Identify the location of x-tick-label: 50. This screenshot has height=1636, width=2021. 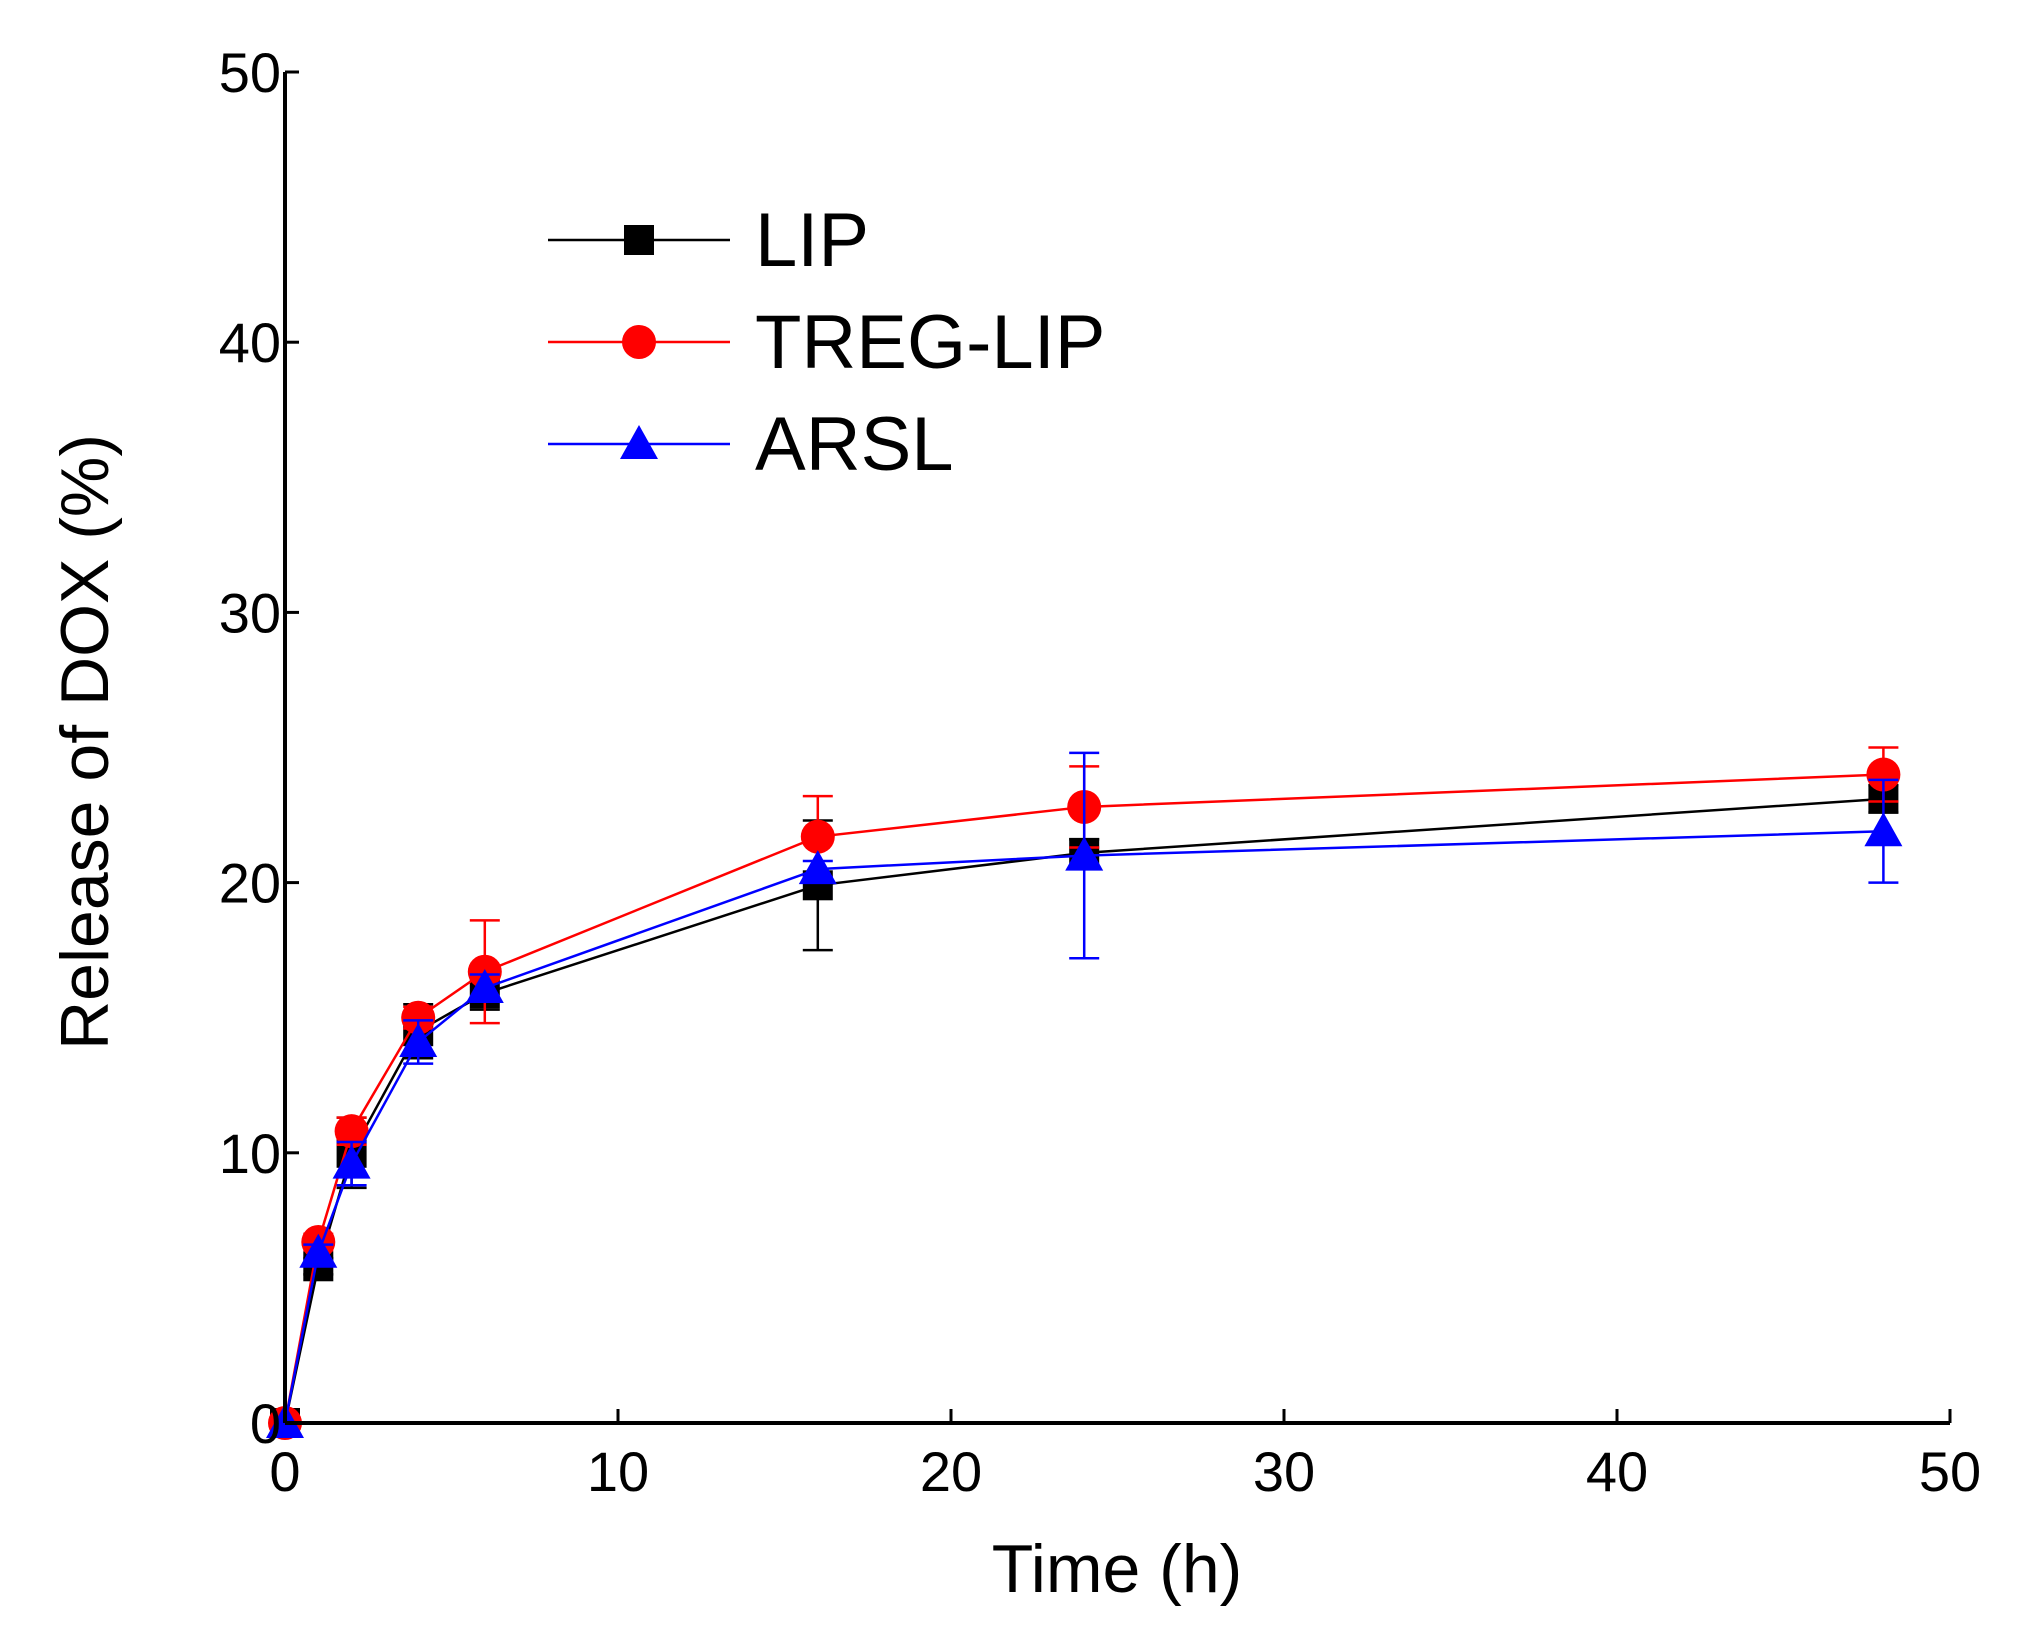
(1950, 1471).